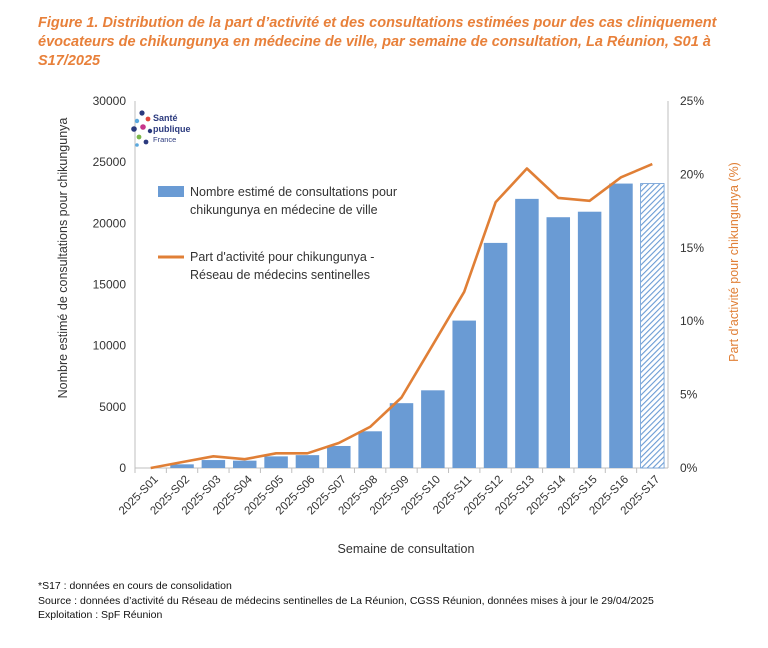 Image resolution: width=768 pixels, height=648 pixels. What do you see at coordinates (689, 395) in the screenshot?
I see `y2-tick-label: 5%` at bounding box center [689, 395].